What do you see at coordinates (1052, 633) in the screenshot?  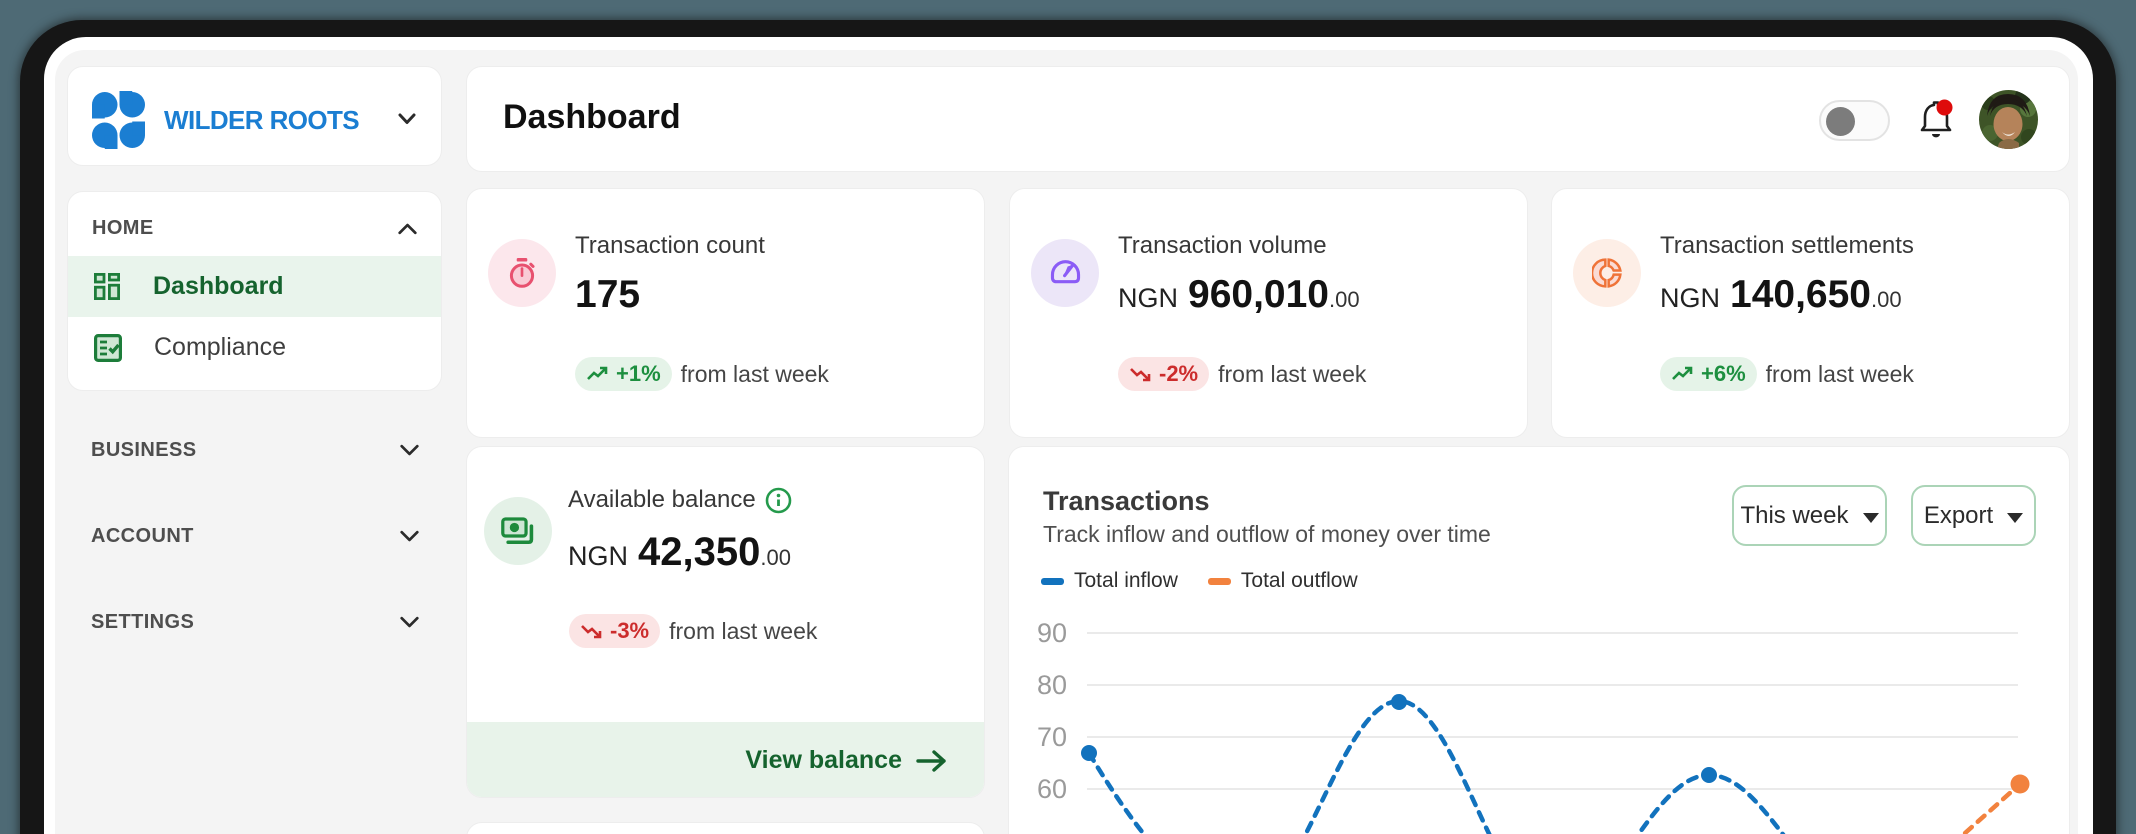 I see `svg-text: 90` at bounding box center [1052, 633].